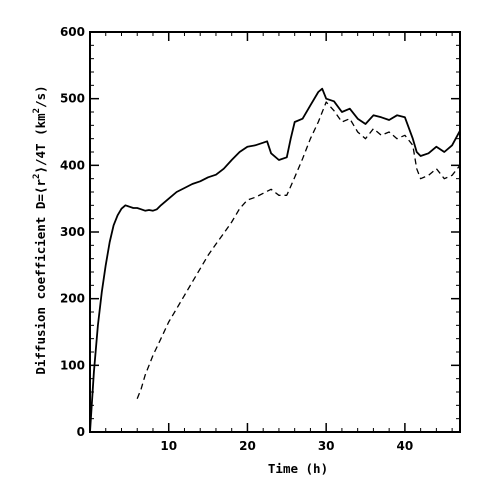 The width and height of the screenshot is (491, 491). I want to click on x-tick-label: 20, so click(247, 446).